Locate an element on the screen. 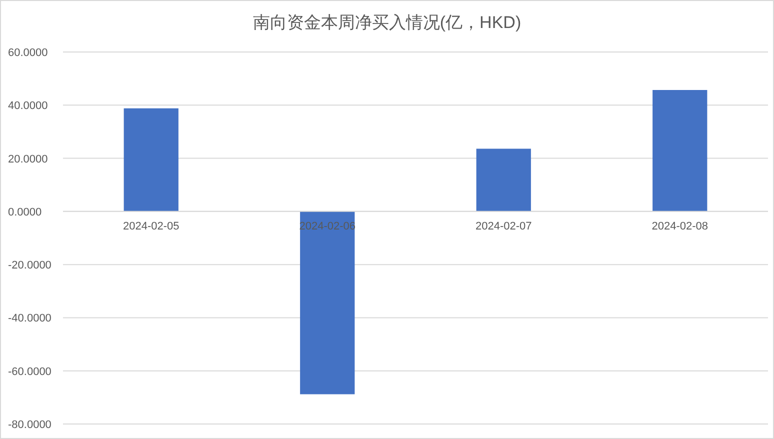 The width and height of the screenshot is (774, 439). y-tick-label: -80.0000 is located at coordinates (30, 425).